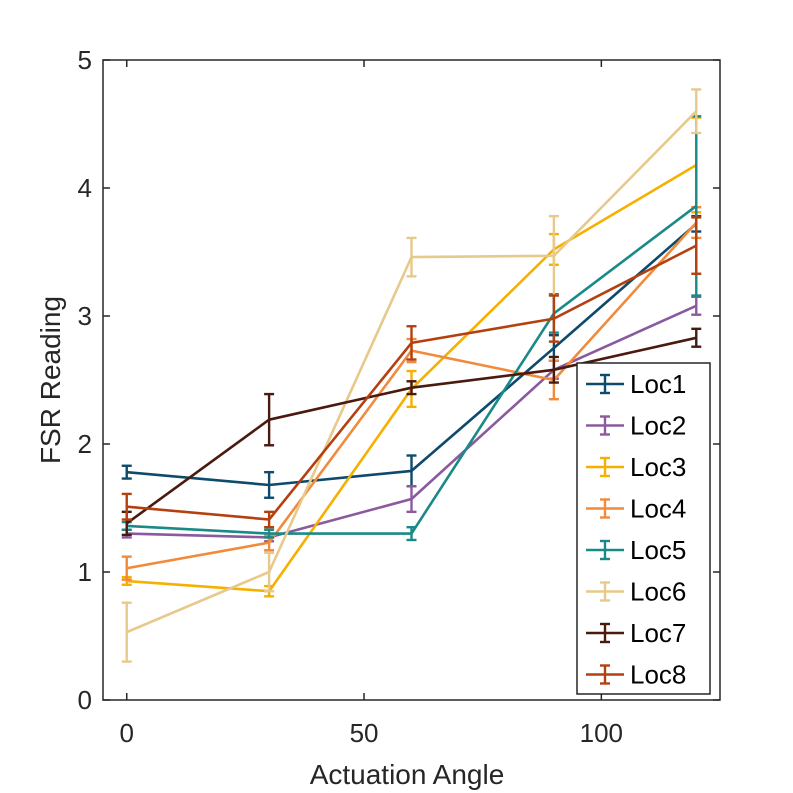 This screenshot has width=793, height=793. I want to click on legend-item-loc2: Loc2, so click(636, 426).